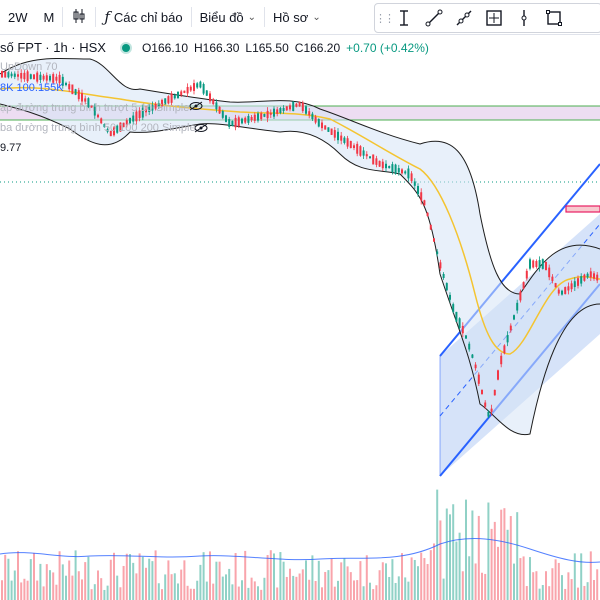 The image size is (600, 600). What do you see at coordinates (434, 18) in the screenshot?
I see `trendline-icon` at bounding box center [434, 18].